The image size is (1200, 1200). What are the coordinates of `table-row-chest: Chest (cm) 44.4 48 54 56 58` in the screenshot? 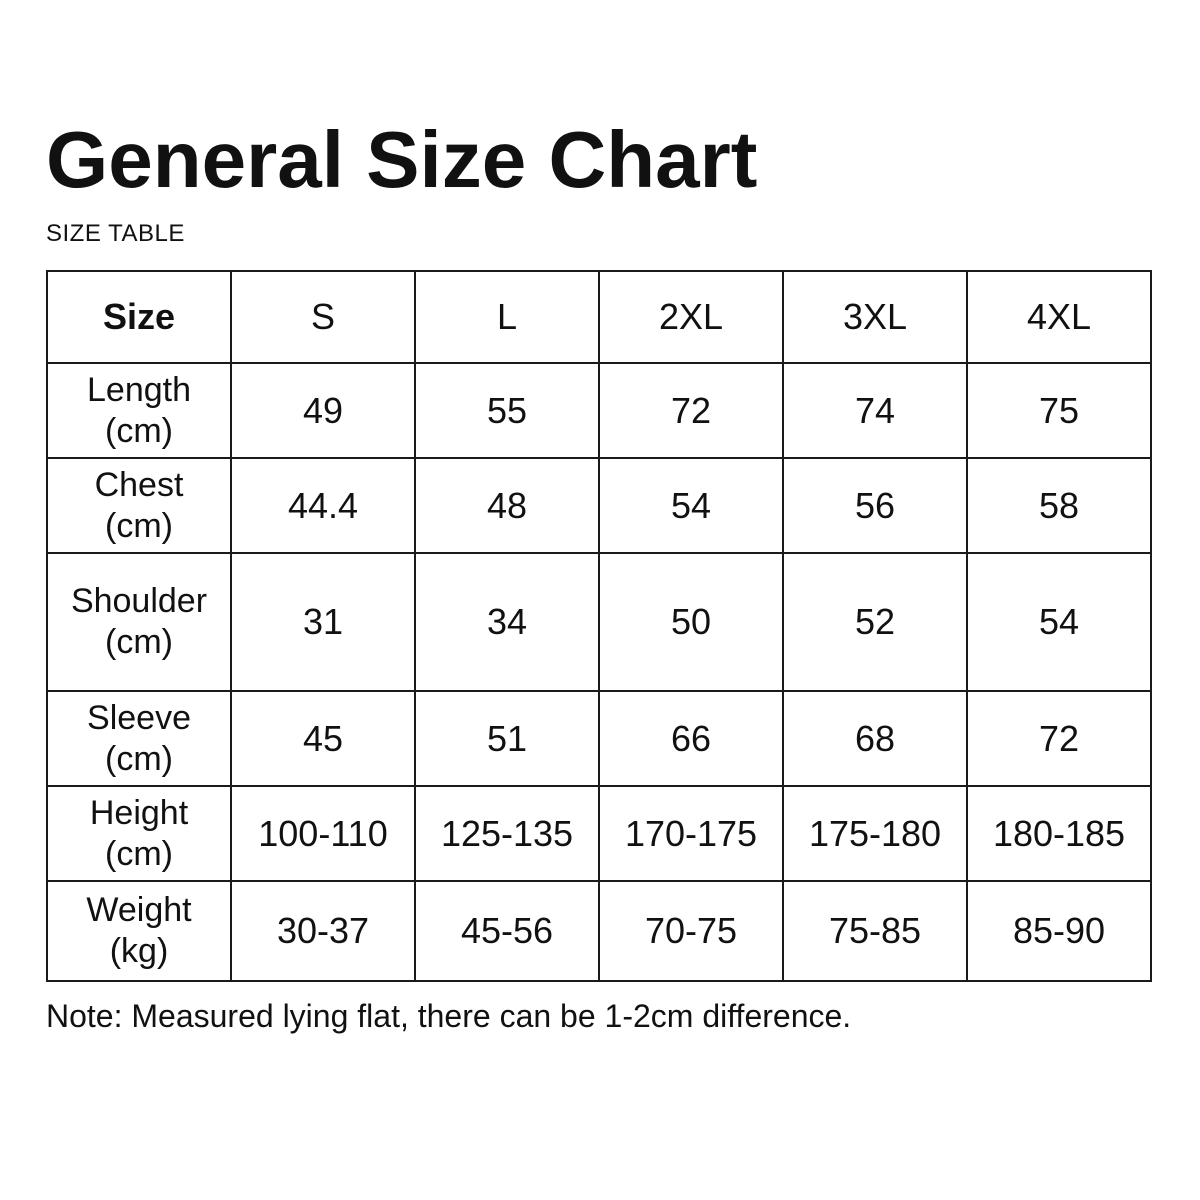 It's located at (599, 505).